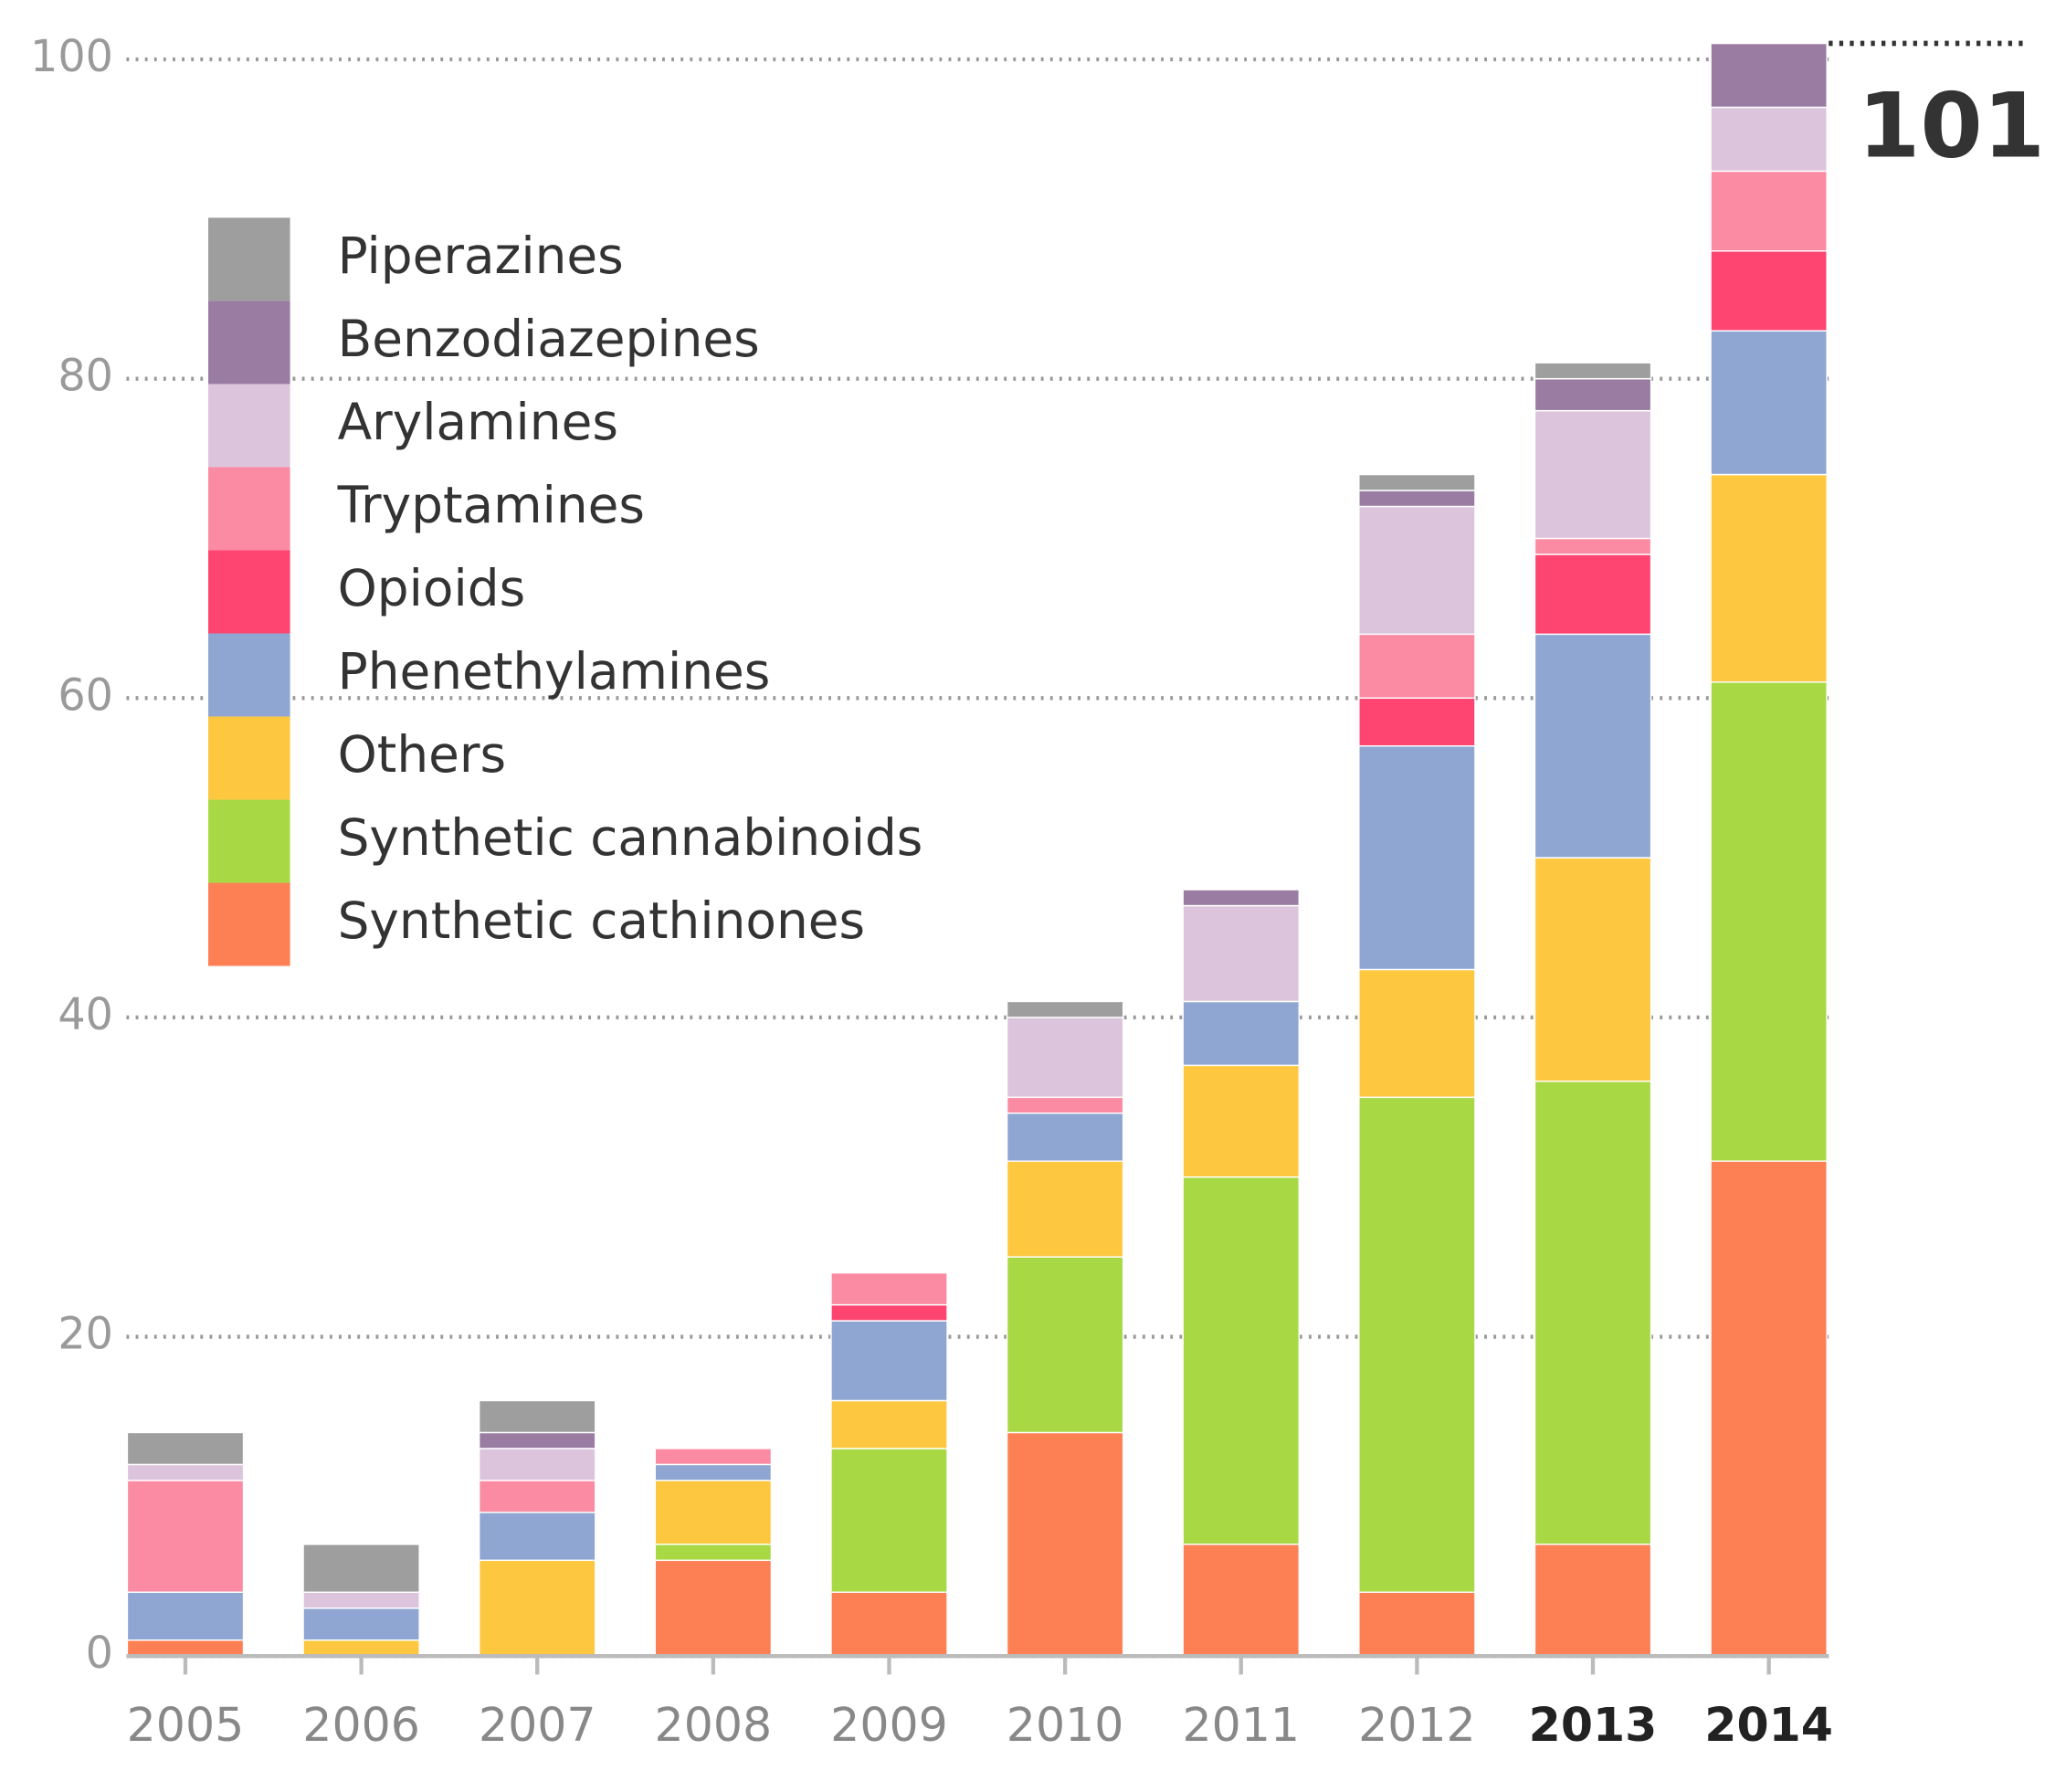  What do you see at coordinates (630, 837) in the screenshot?
I see `legend-label: Synthetic cannabinoids` at bounding box center [630, 837].